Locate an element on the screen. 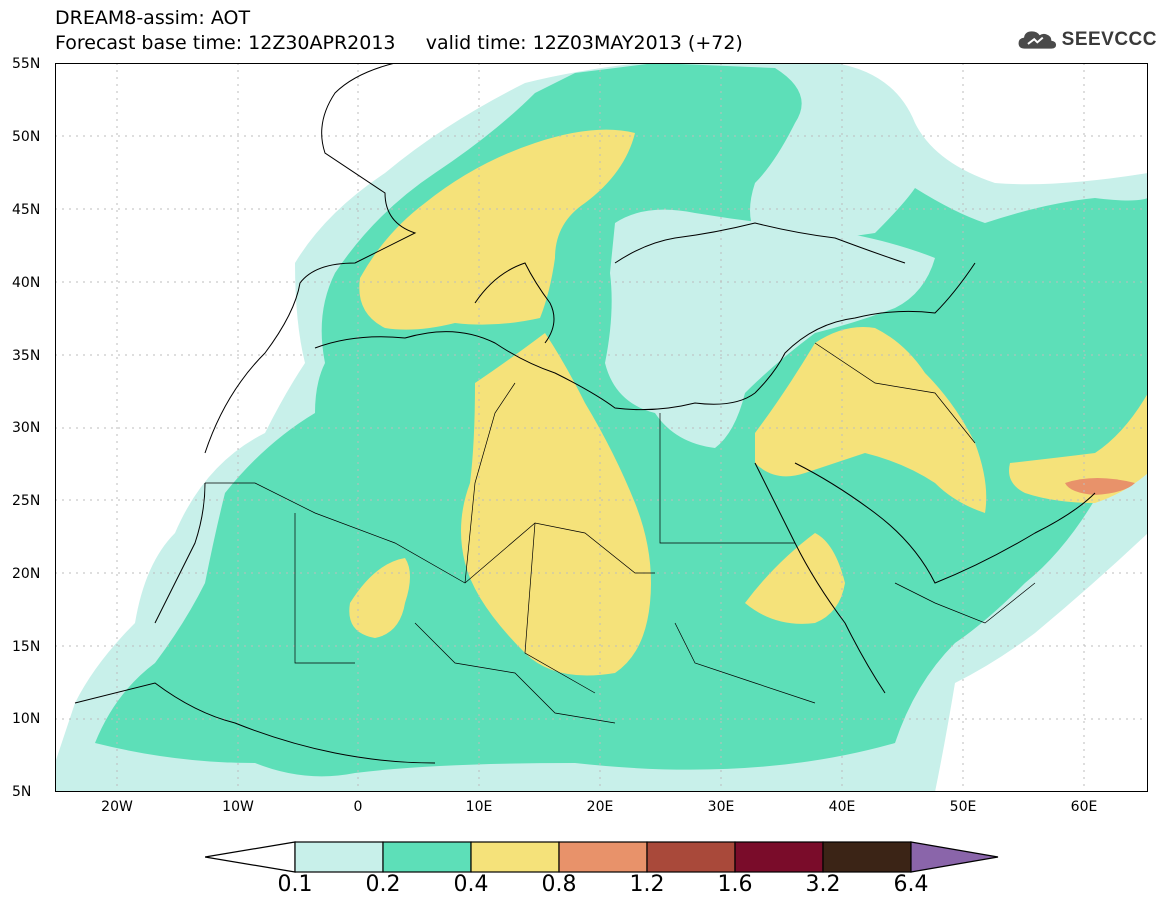 The width and height of the screenshot is (1165, 905). aot-band-0.4-west-africa is located at coordinates (379, 598).